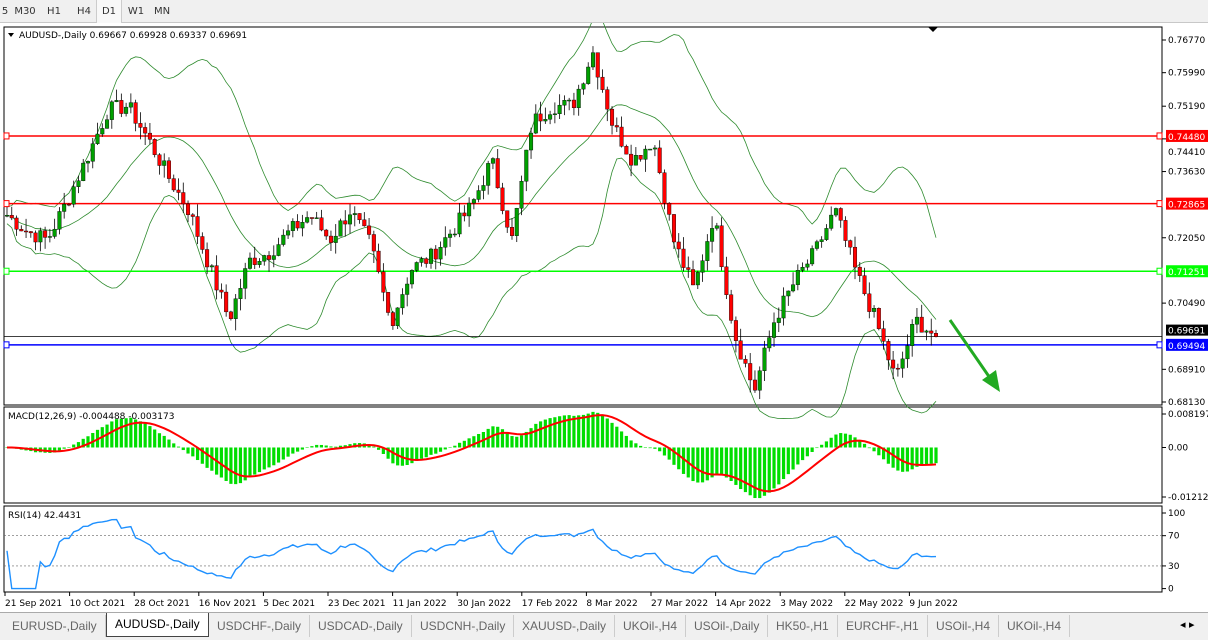  I want to click on price-label-bg, so click(1187, 135).